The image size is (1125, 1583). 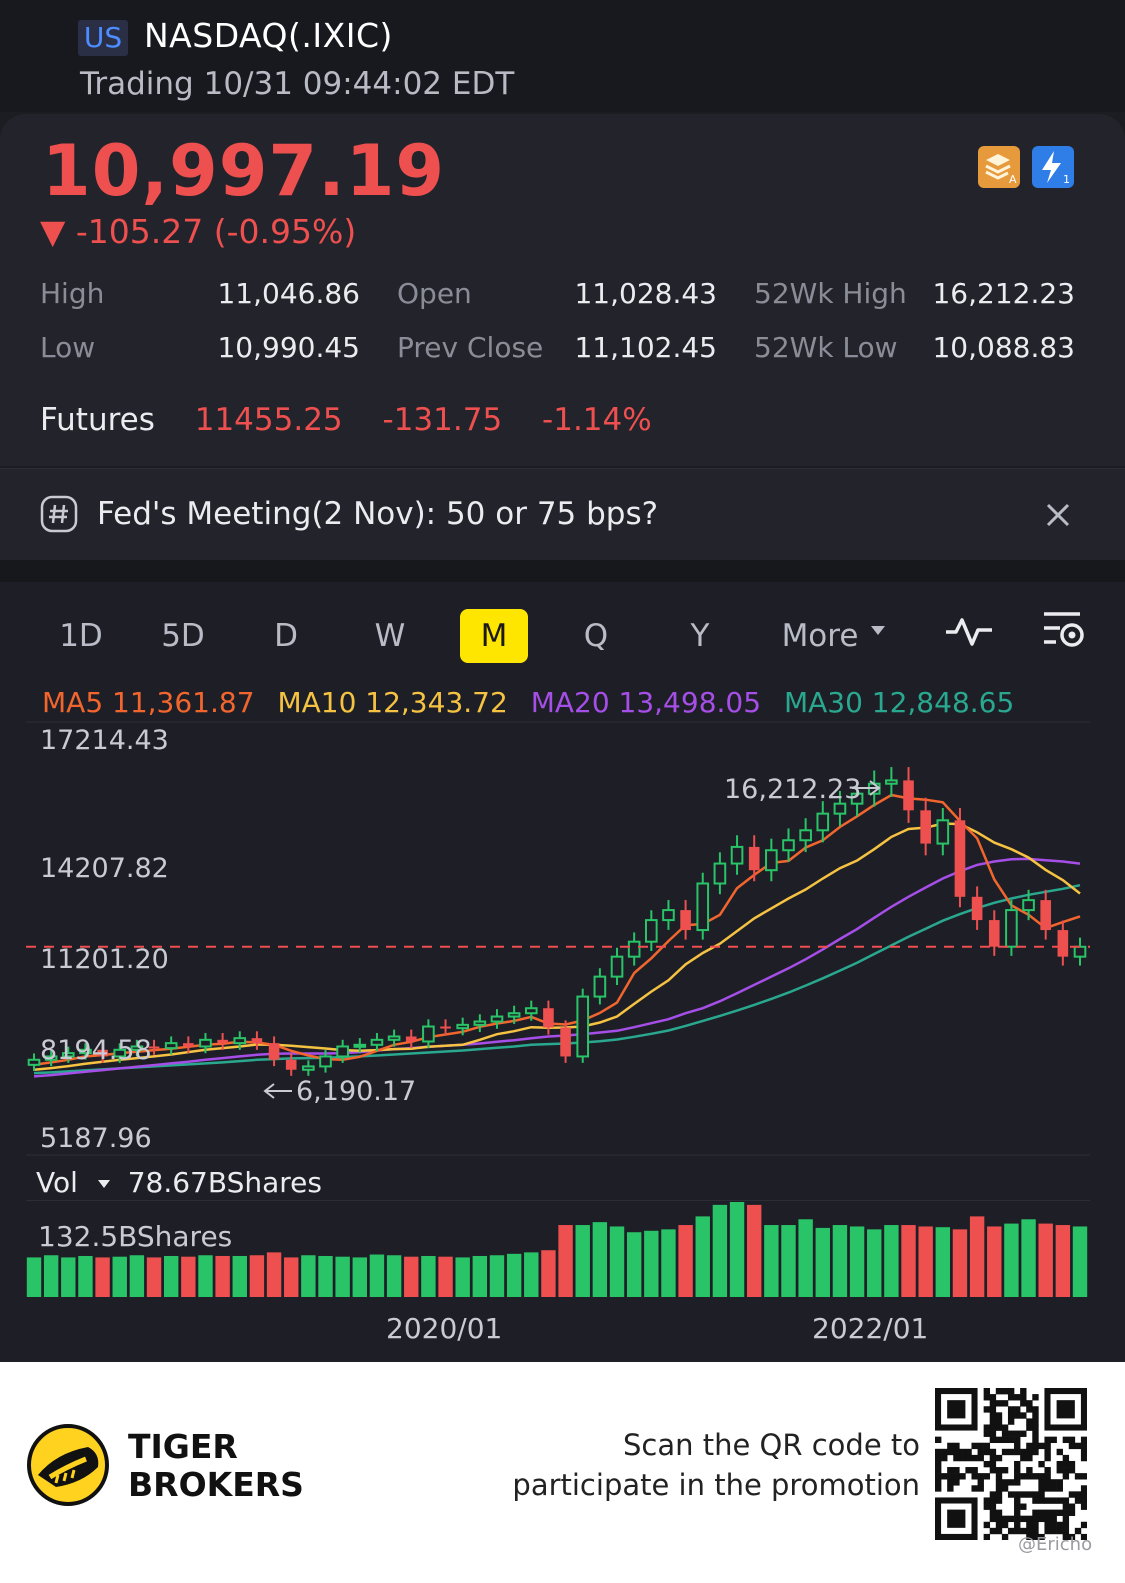 I want to click on volume-value: 78.67BShares, so click(x=224, y=1182).